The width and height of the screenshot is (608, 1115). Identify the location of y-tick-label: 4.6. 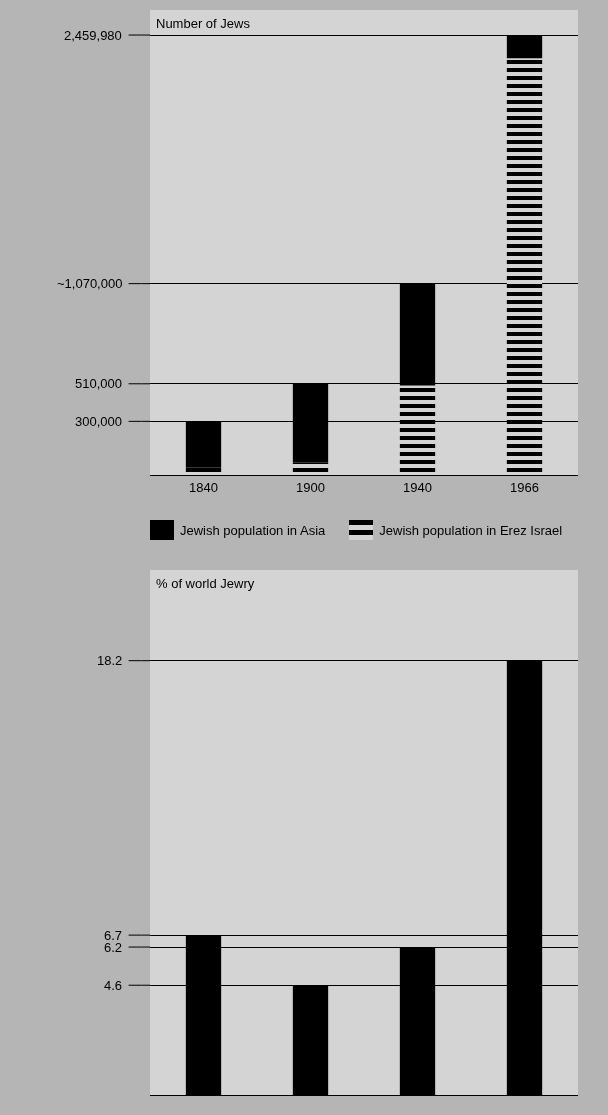
(113, 985).